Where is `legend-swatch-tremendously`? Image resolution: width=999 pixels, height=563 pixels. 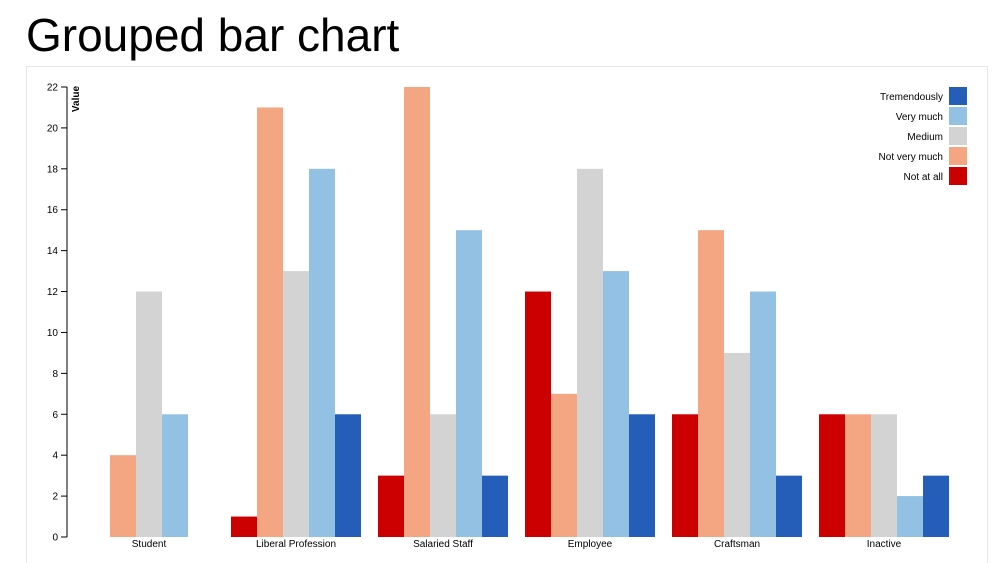
legend-swatch-tremendously is located at coordinates (958, 96).